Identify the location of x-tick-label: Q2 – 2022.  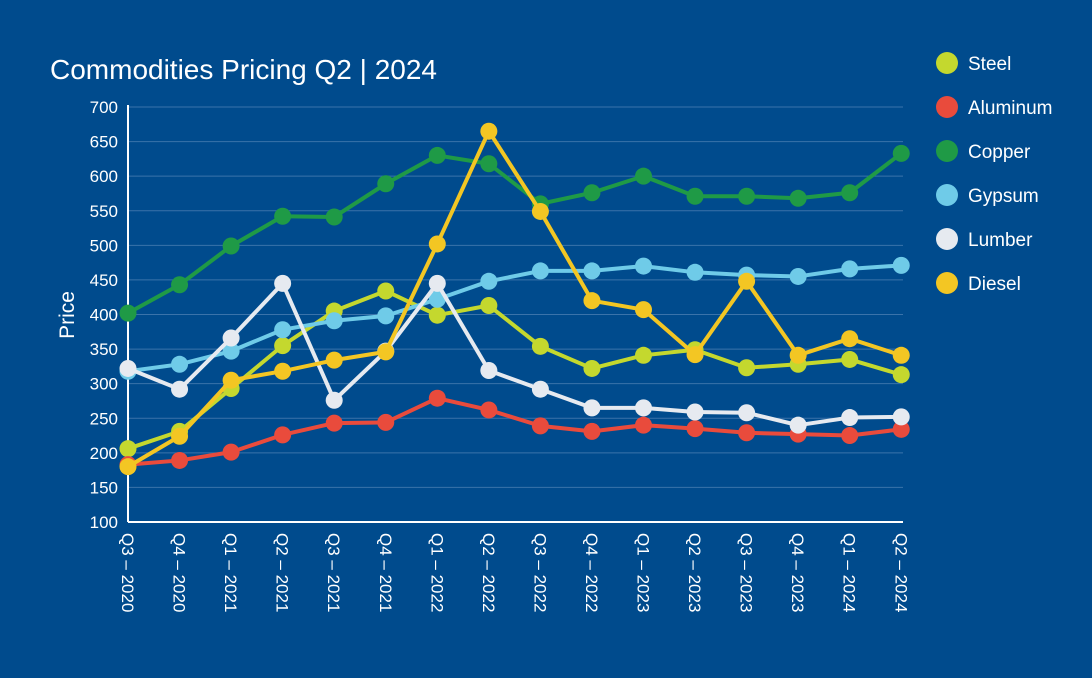
(488, 572).